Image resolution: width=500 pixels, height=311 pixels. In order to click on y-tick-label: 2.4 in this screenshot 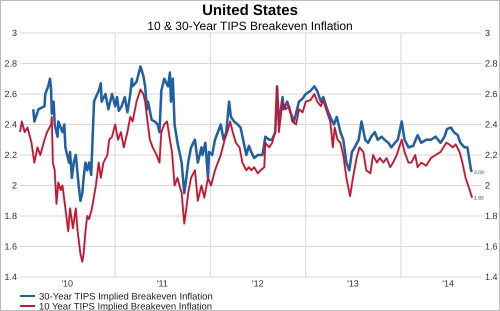, I will do `click(10, 124)`.